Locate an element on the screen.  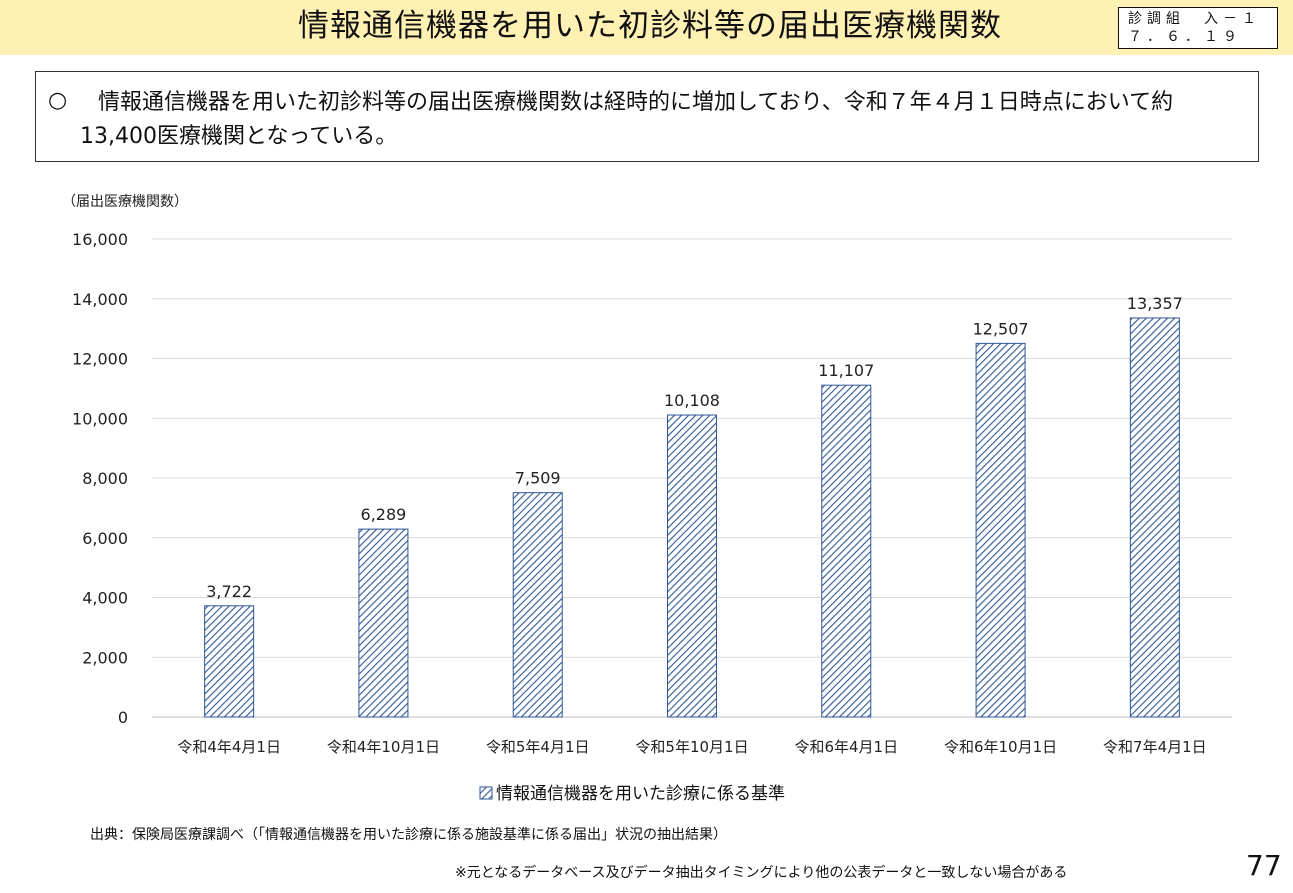
y-tick-label: 8,000 is located at coordinates (105, 478).